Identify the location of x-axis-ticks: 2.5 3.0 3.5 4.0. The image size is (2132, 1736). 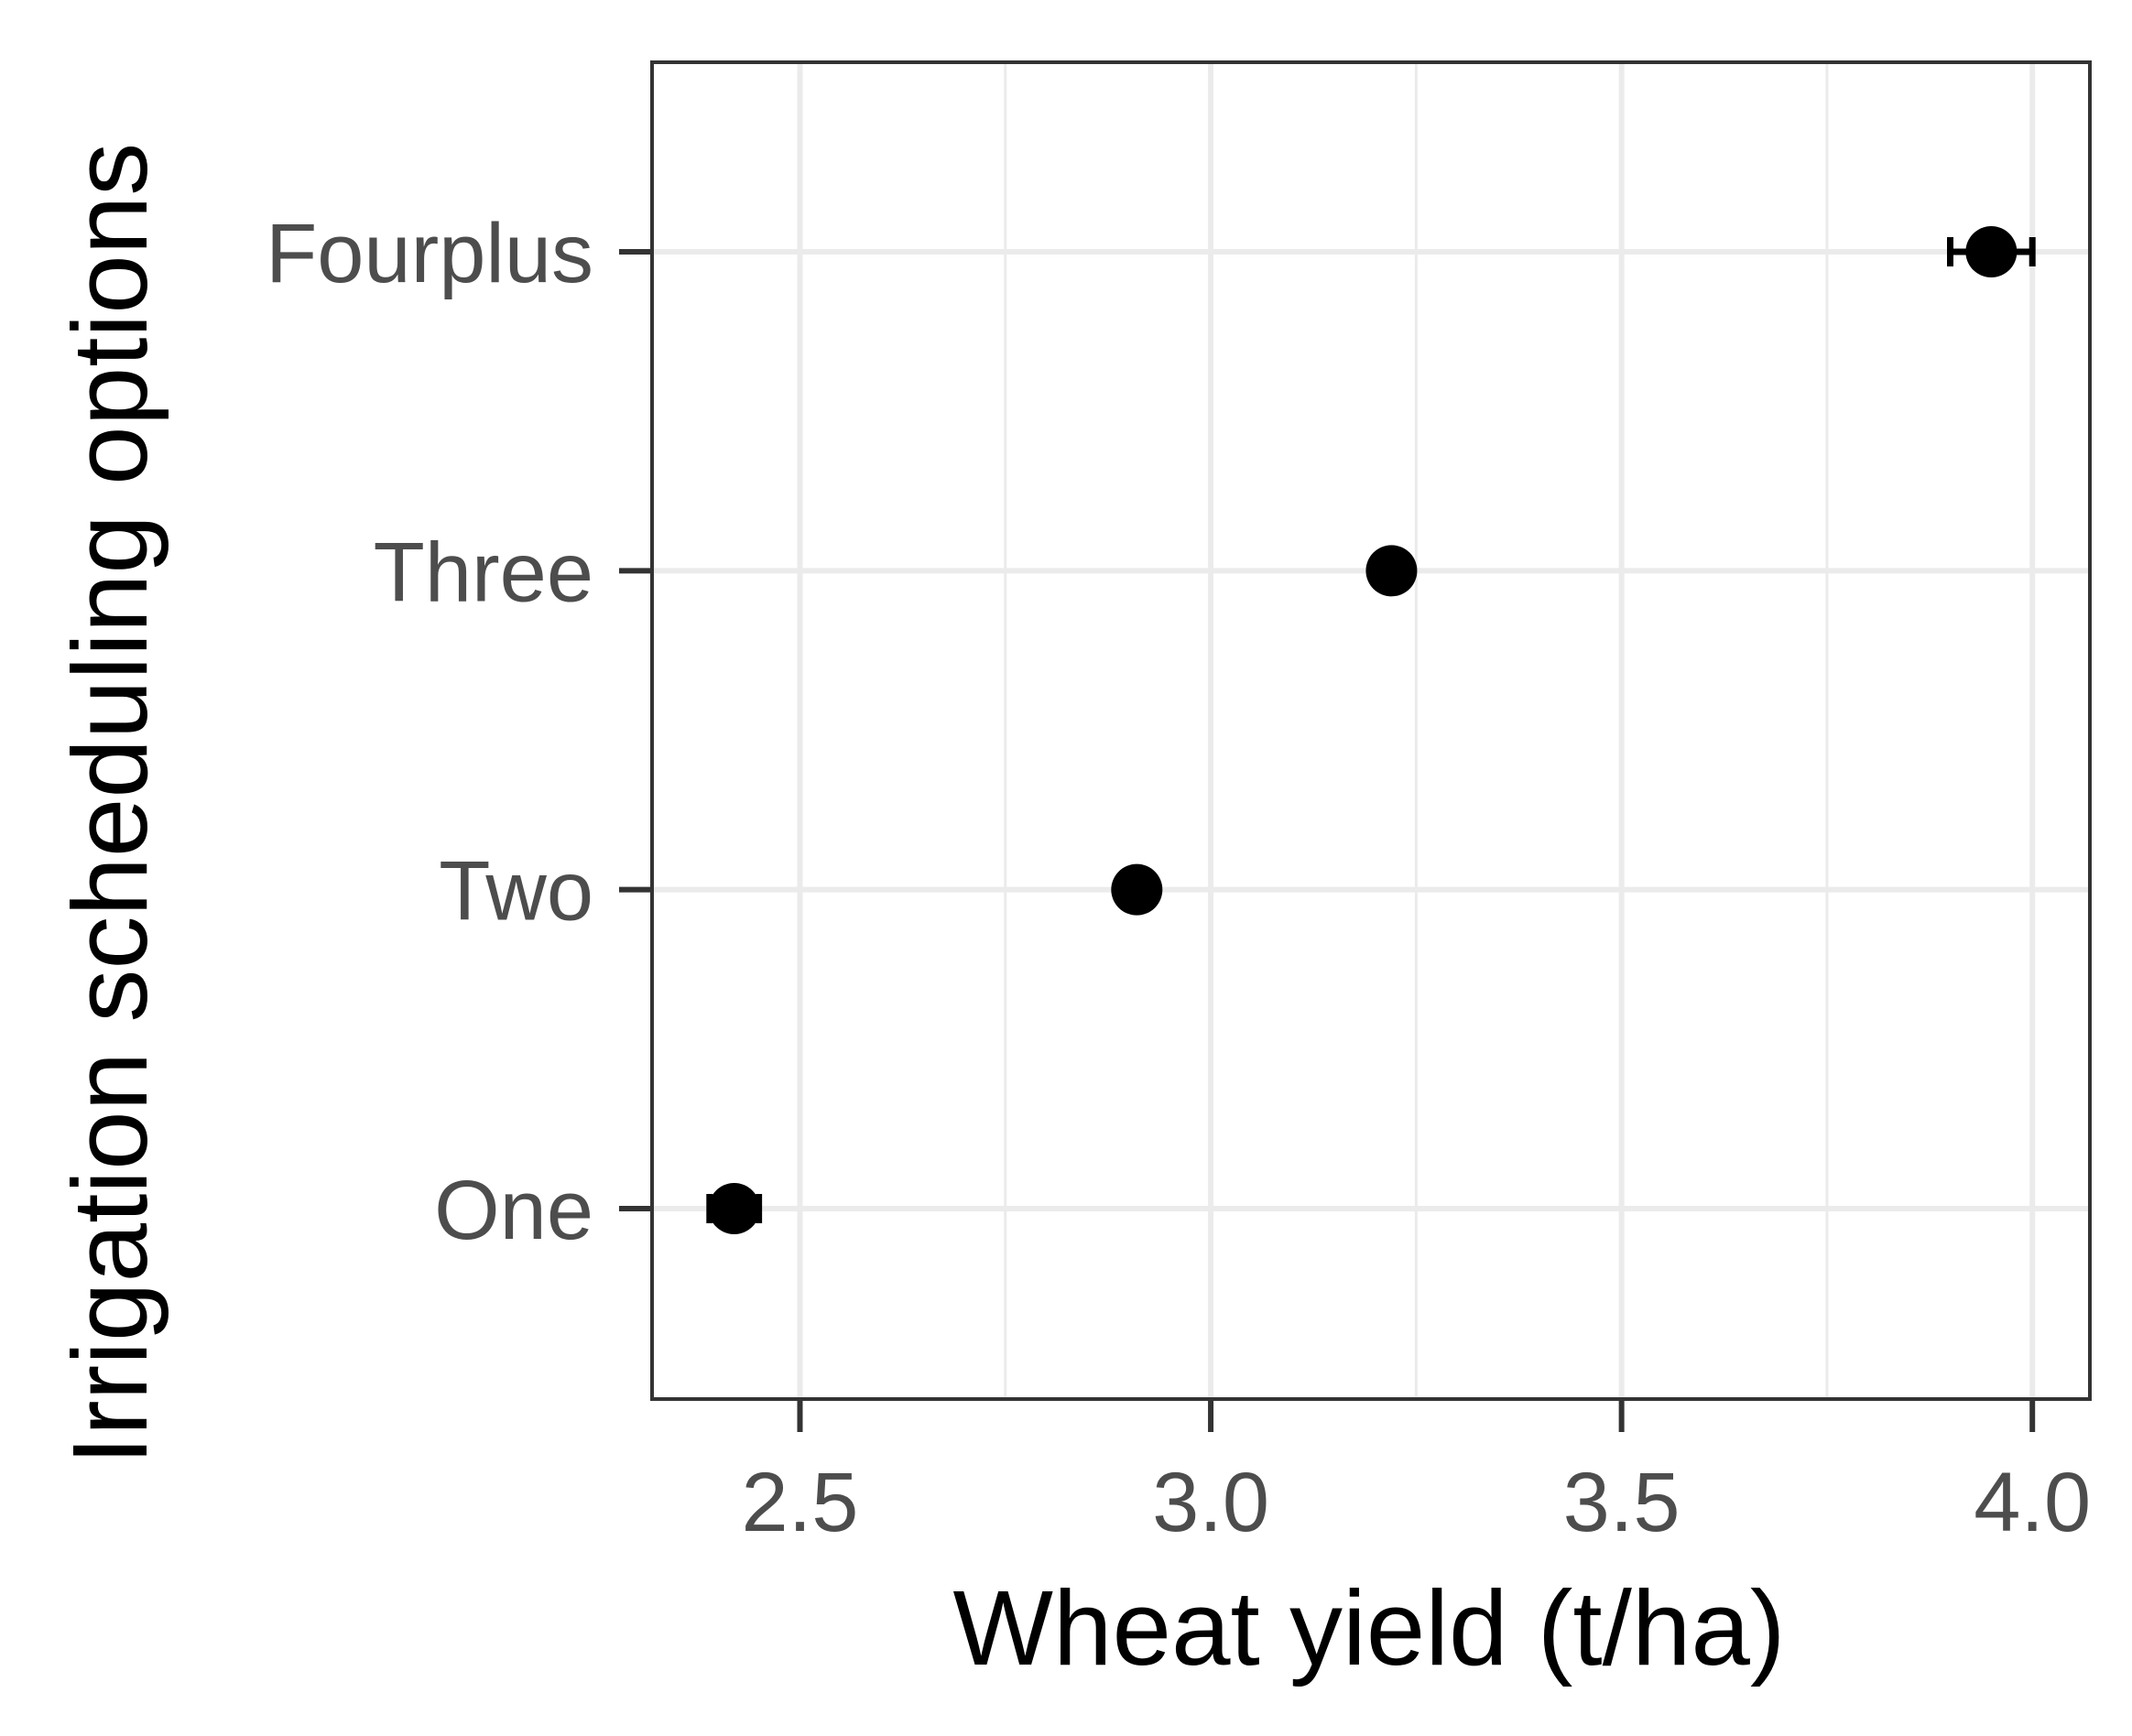
(1416, 1474).